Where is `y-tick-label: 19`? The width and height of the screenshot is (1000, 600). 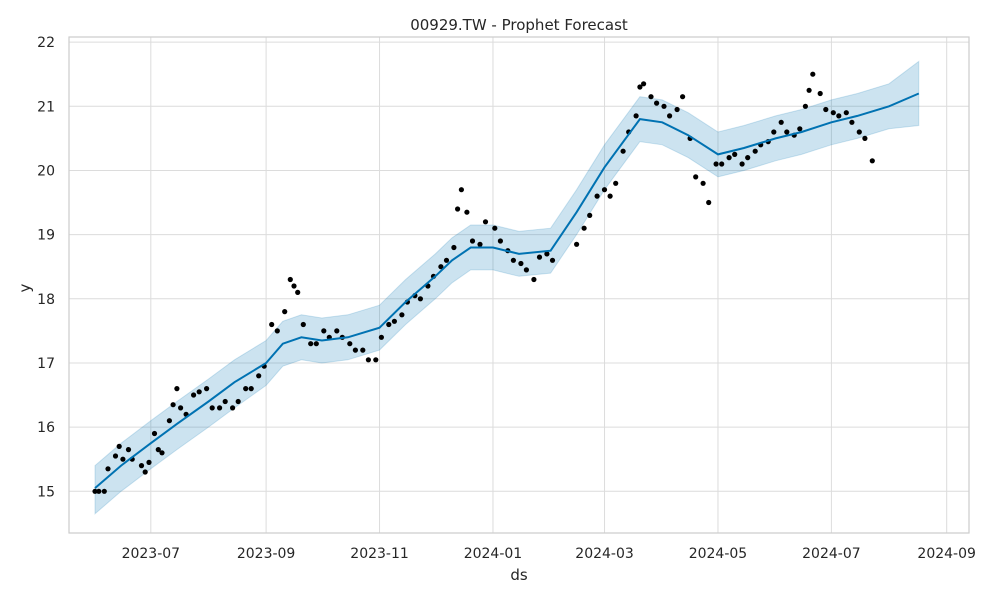
y-tick-label: 19 is located at coordinates (46, 236).